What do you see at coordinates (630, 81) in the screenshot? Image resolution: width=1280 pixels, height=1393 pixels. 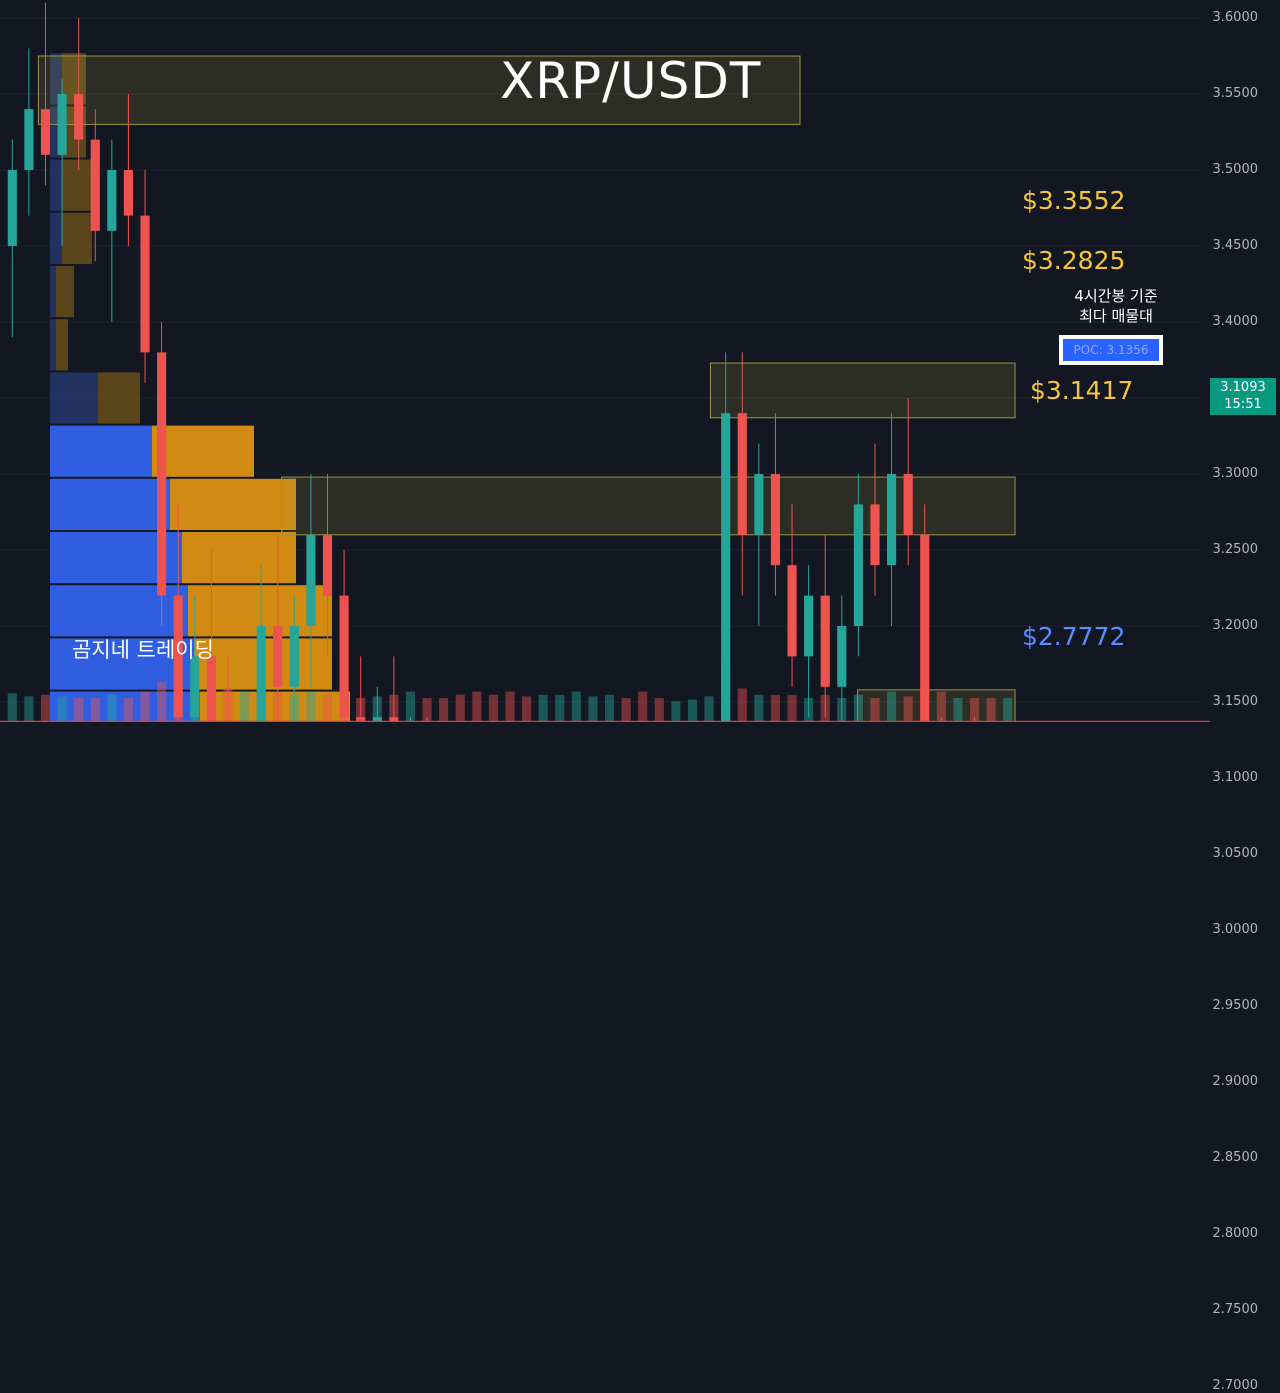 I see `chart-title: XRP/USDT` at bounding box center [630, 81].